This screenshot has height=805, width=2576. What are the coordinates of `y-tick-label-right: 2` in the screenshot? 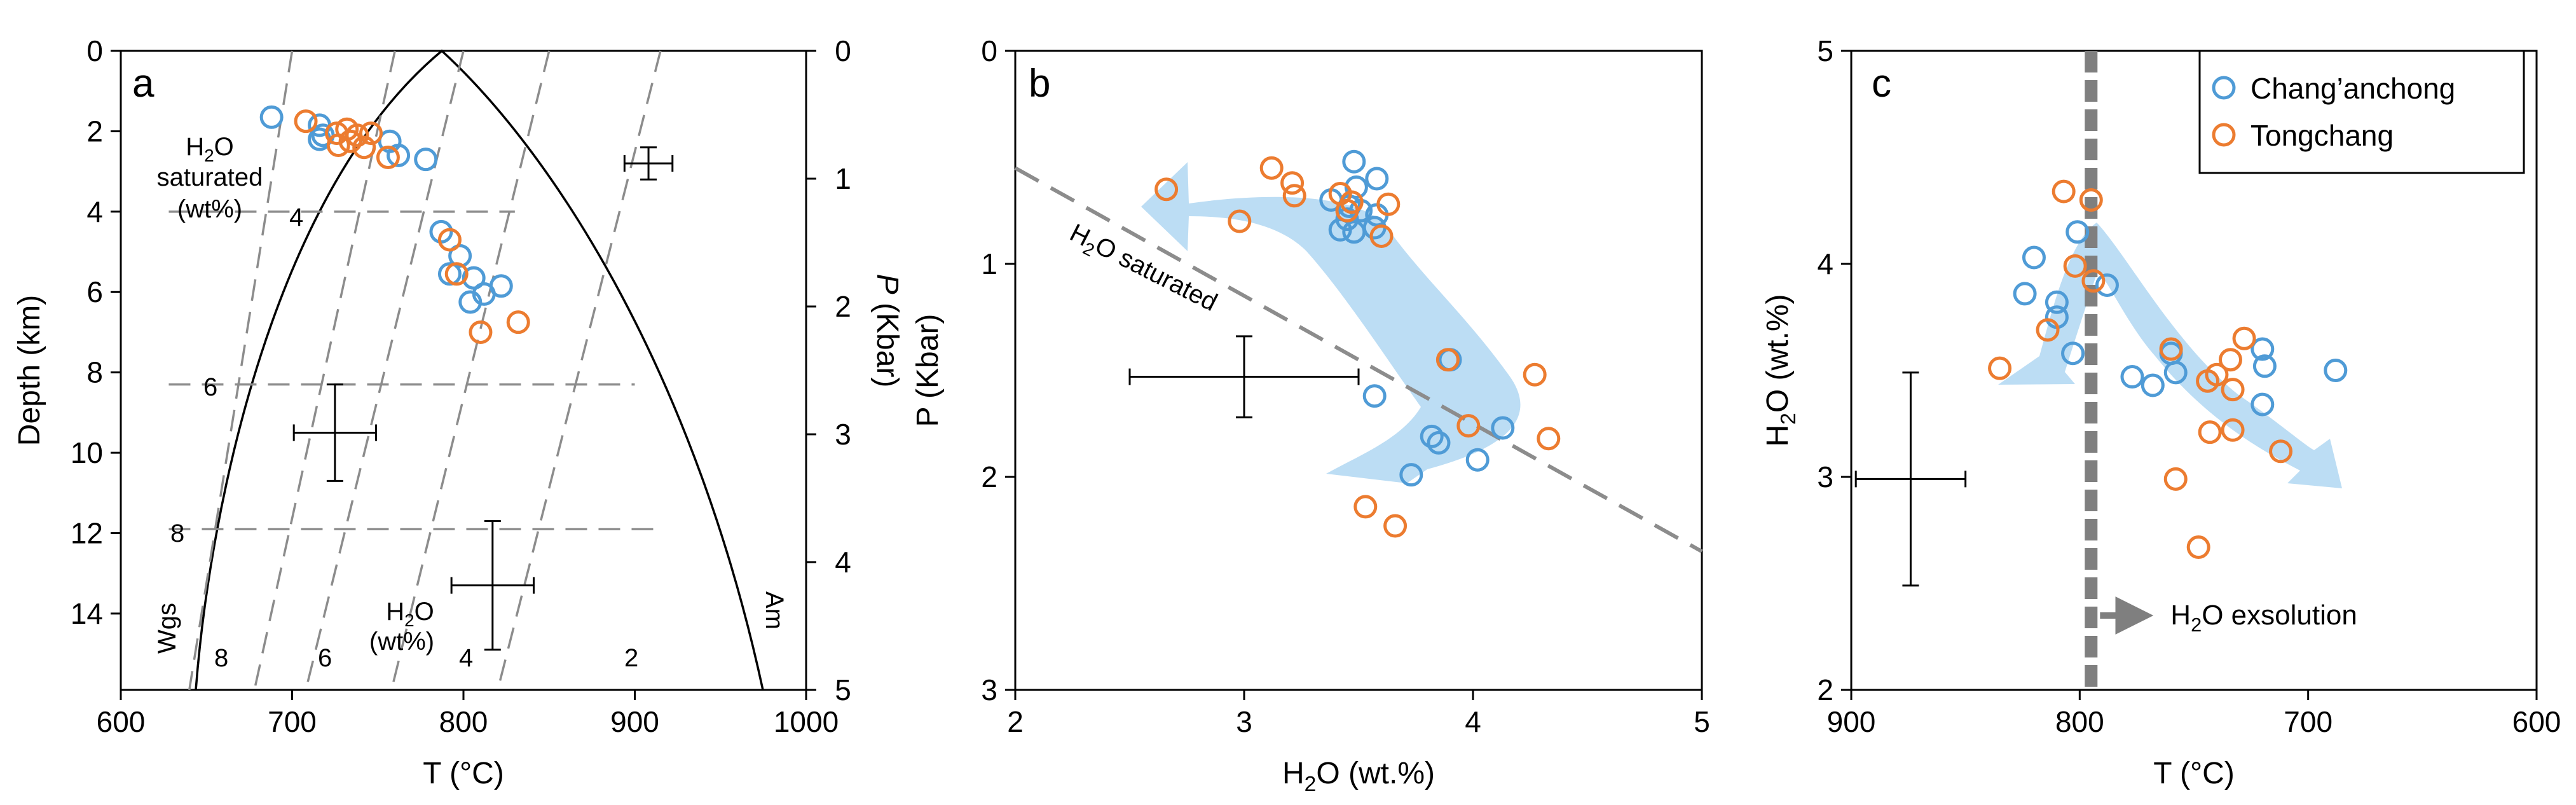 It's located at (843, 306).